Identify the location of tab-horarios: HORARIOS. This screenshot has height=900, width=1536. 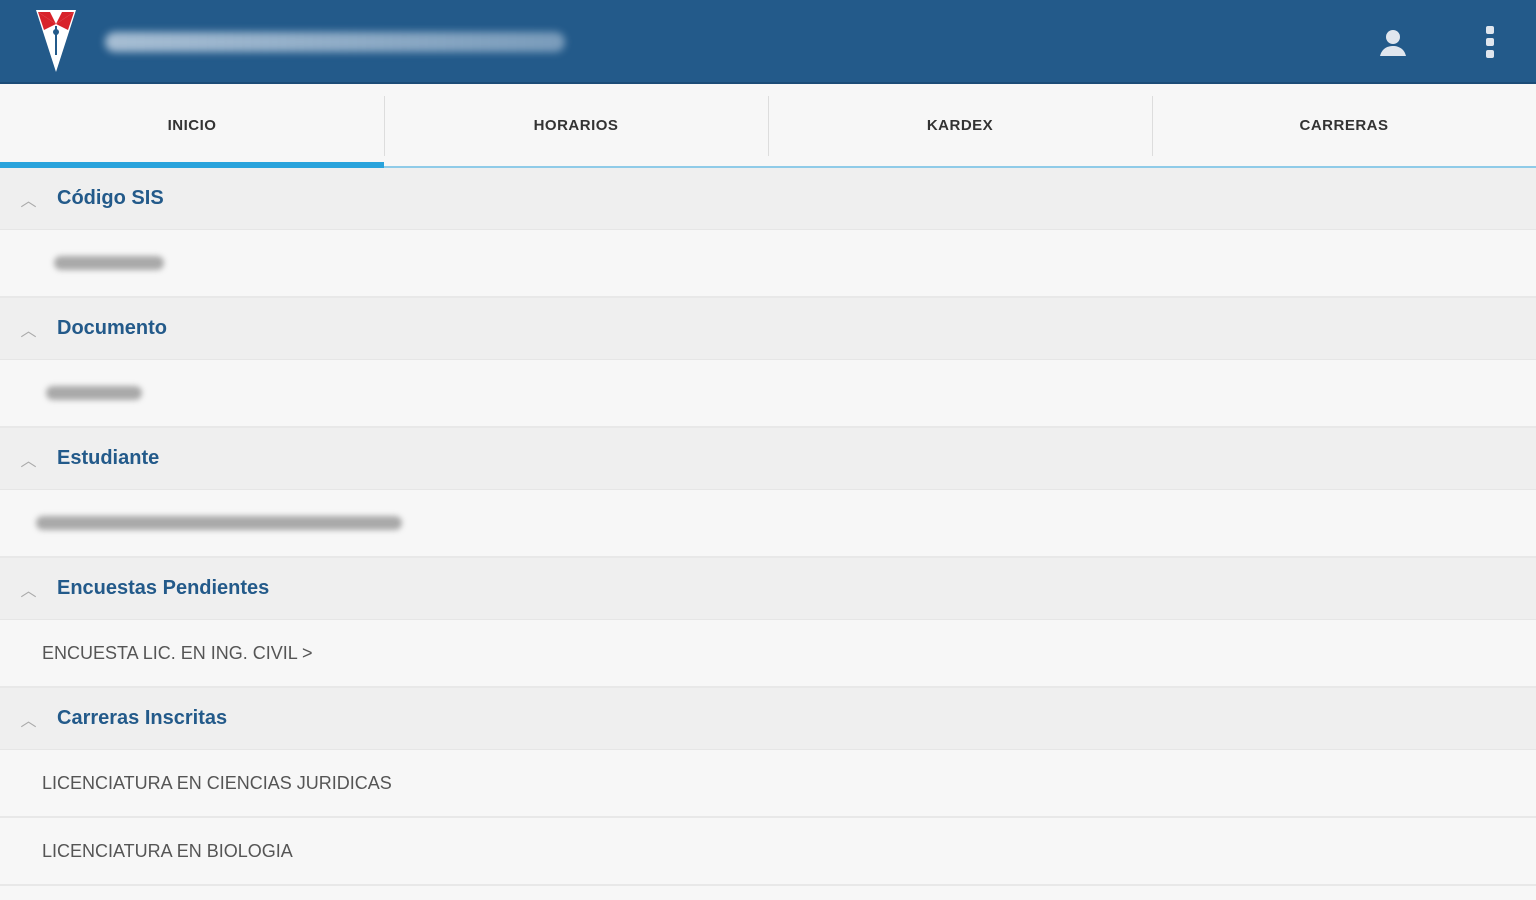
(576, 126).